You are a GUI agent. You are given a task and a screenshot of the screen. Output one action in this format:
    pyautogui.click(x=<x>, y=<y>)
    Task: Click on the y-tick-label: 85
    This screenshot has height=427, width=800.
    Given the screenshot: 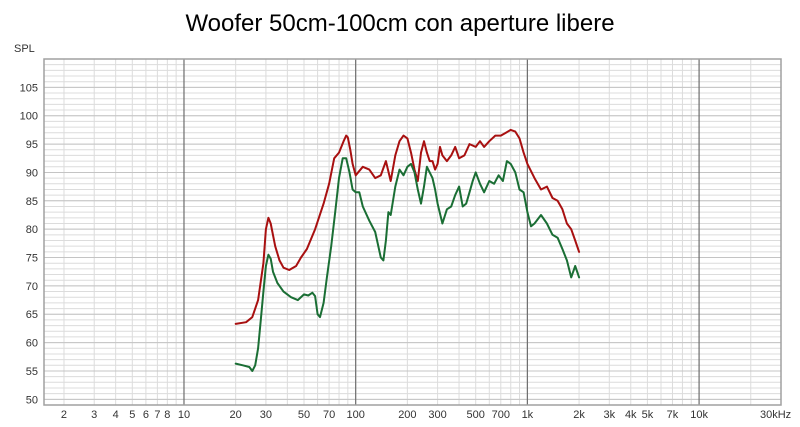 What is the action you would take?
    pyautogui.click(x=32, y=202)
    